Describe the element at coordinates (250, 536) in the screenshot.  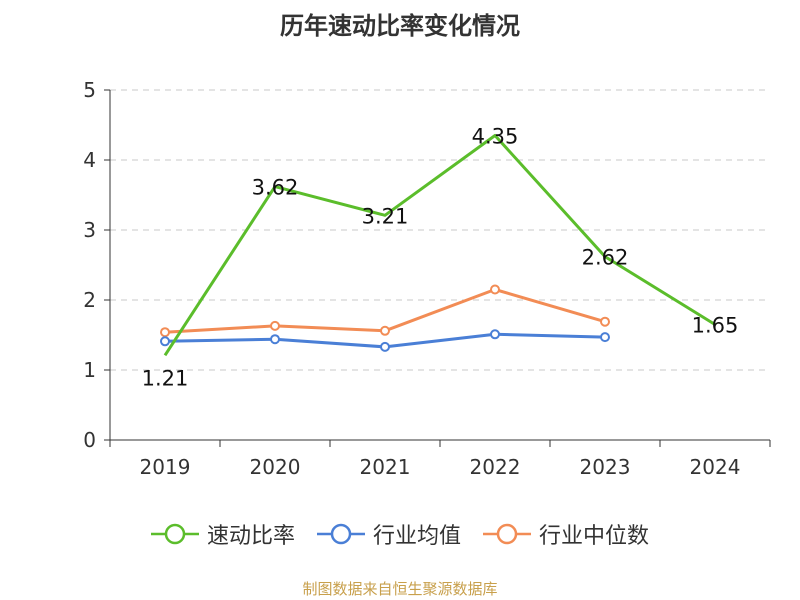
I see `legend-label: 速动比率` at that location.